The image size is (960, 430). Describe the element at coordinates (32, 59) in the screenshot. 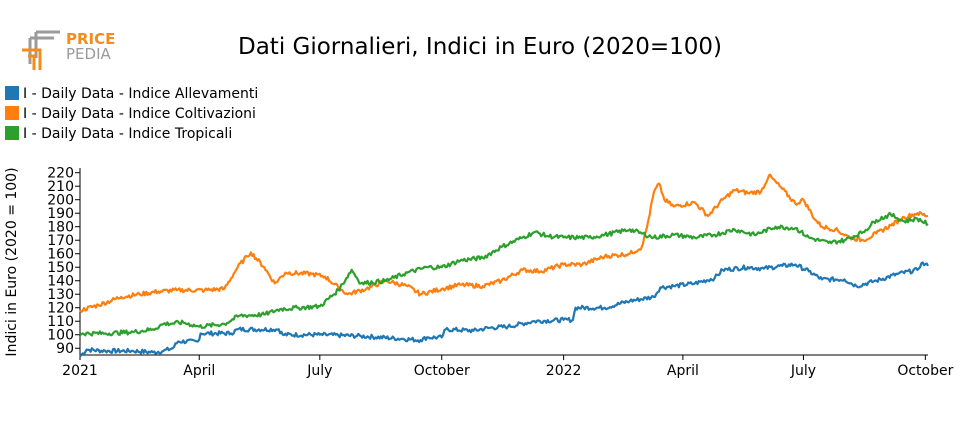

I see `logo-mark-orange` at that location.